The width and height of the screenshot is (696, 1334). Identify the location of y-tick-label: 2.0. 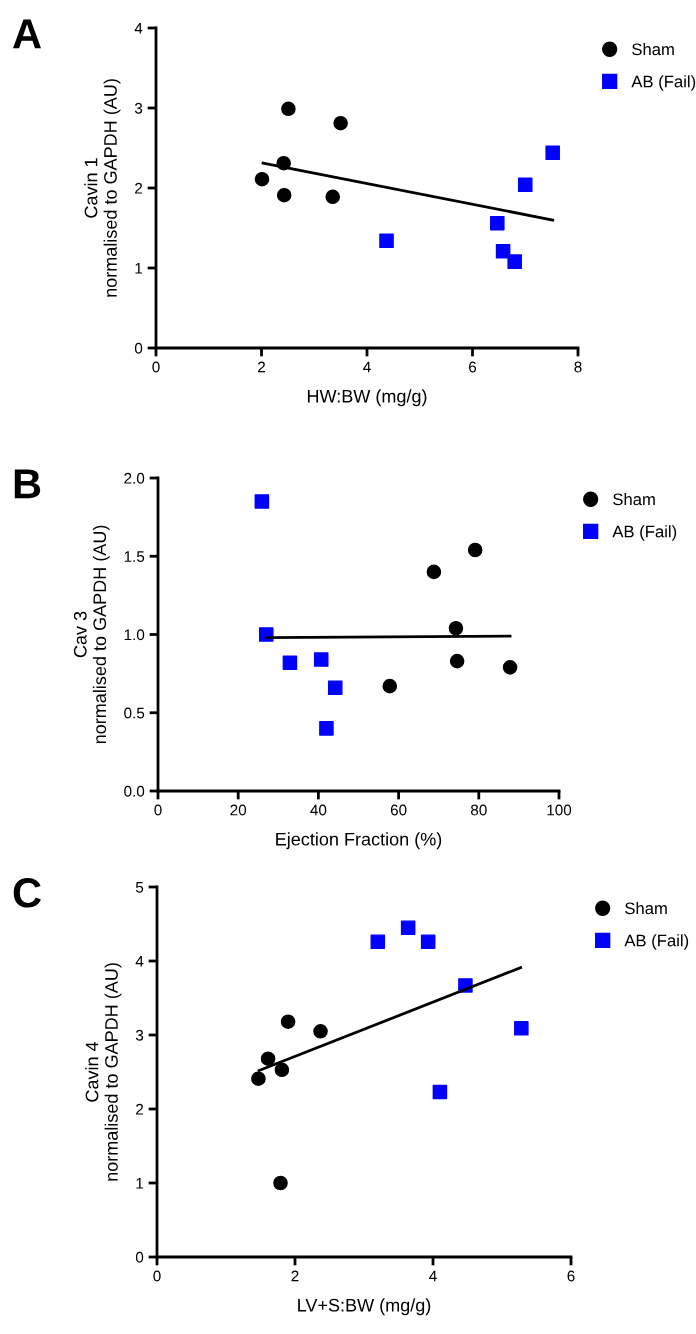
(134, 478).